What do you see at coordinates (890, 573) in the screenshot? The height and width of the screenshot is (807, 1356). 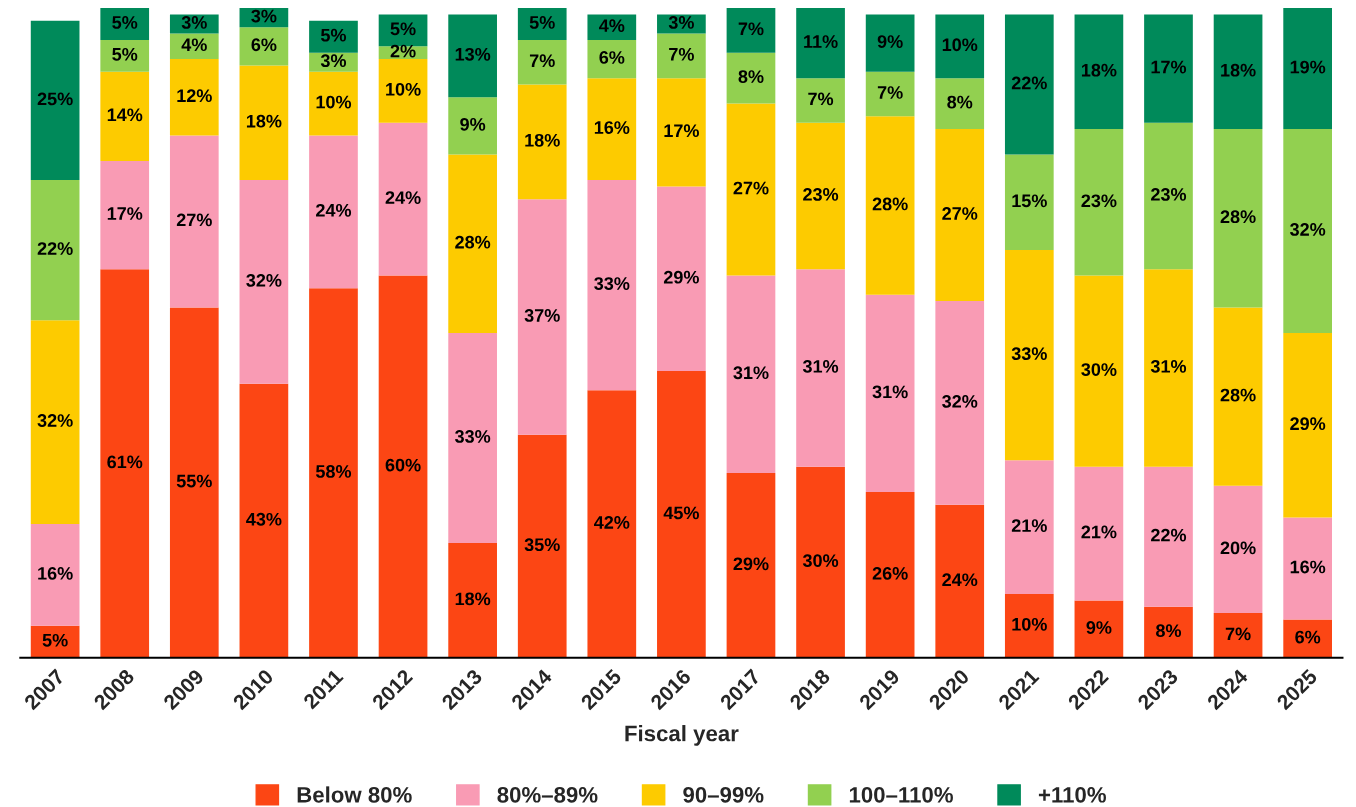 I see `data-label: 26%` at bounding box center [890, 573].